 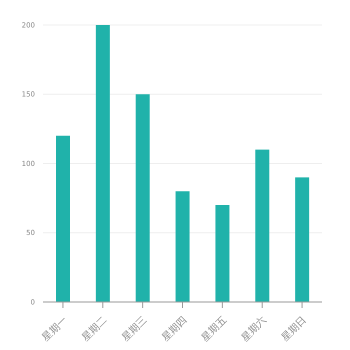 What do you see at coordinates (214, 329) in the screenshot?
I see `x-tick-label: 星期五` at bounding box center [214, 329].